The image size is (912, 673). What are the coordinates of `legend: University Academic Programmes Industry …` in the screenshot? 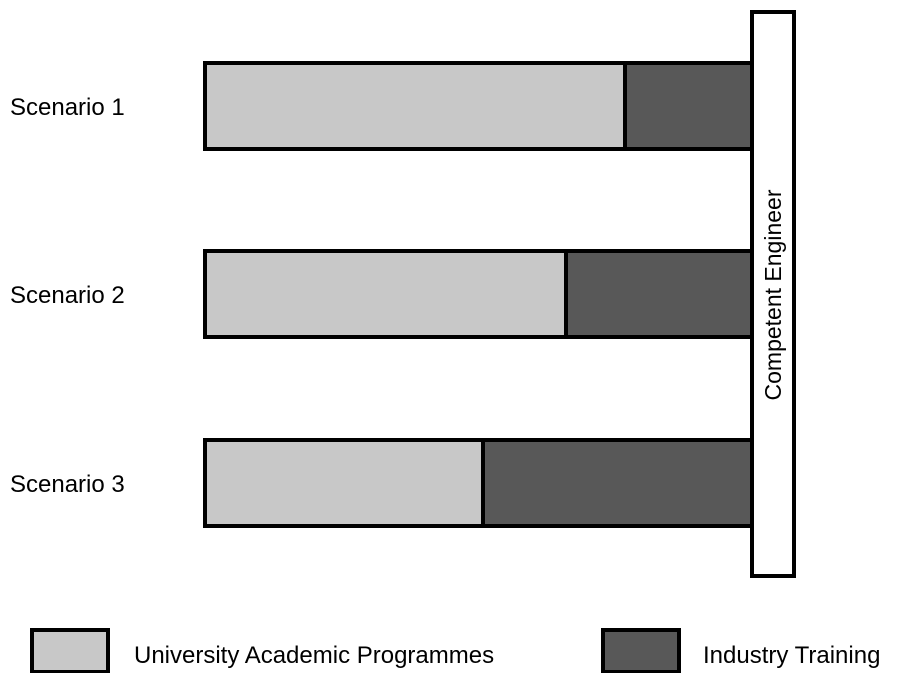 It's located at (455, 650).